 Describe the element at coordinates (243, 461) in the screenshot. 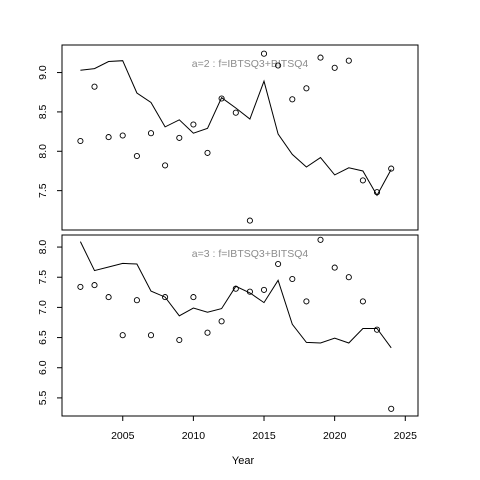

I see `x-axis-label: Year` at that location.